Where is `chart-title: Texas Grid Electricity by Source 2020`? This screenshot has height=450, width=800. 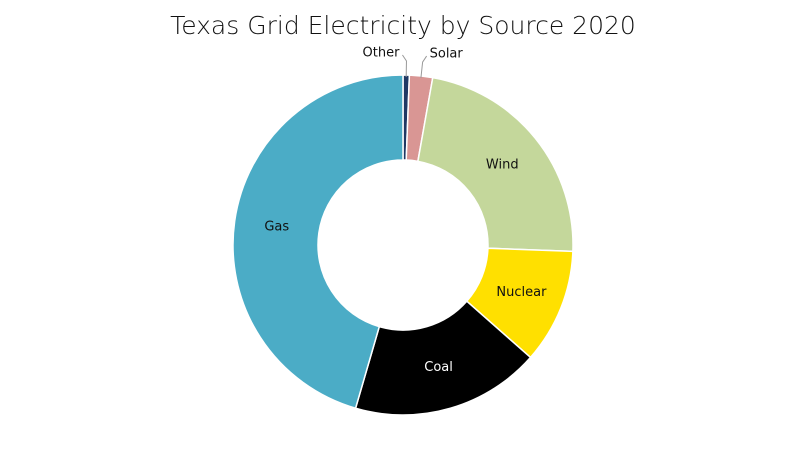
chart-title: Texas Grid Electricity by Source 2020 is located at coordinates (403, 25).